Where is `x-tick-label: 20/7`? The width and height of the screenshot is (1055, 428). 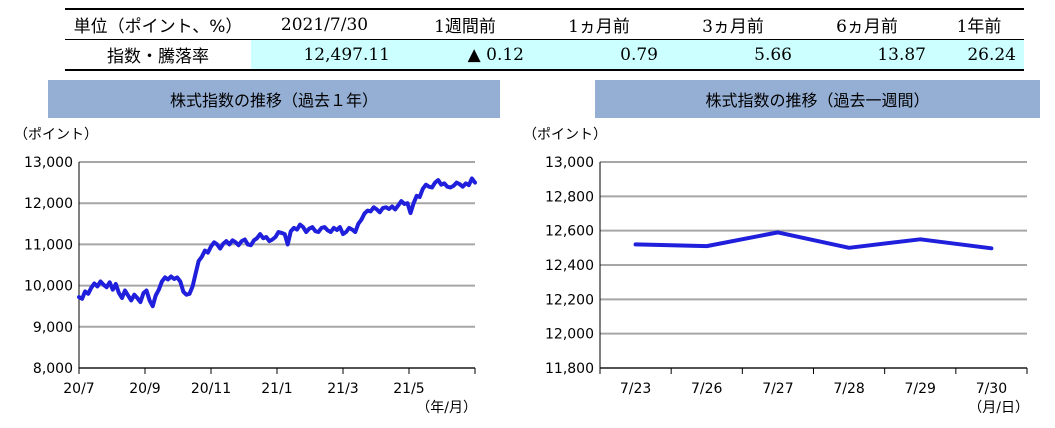 x-tick-label: 20/7 is located at coordinates (78, 389).